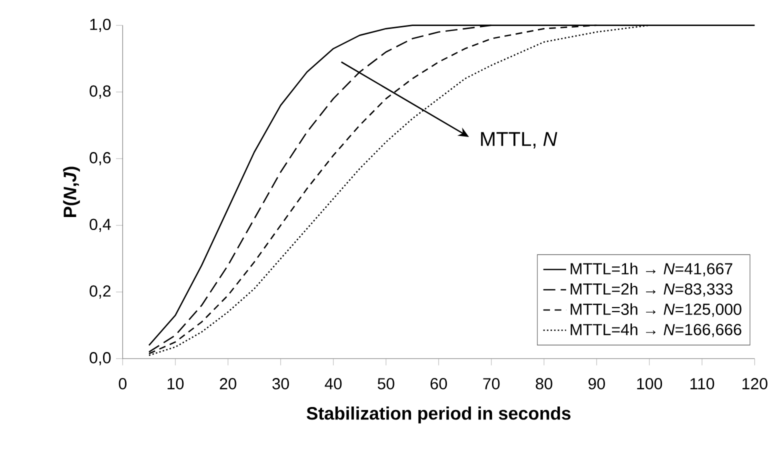 The width and height of the screenshot is (778, 464). What do you see at coordinates (386, 384) in the screenshot?
I see `x-tick-label: 50` at bounding box center [386, 384].